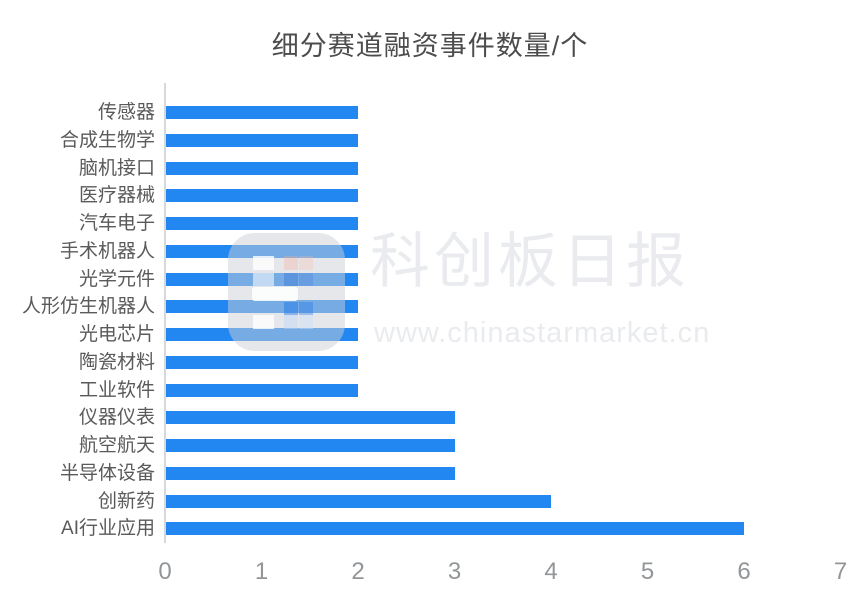 This screenshot has width=868, height=599. Describe the element at coordinates (551, 571) in the screenshot. I see `x-axis-tick-label: 4` at that location.